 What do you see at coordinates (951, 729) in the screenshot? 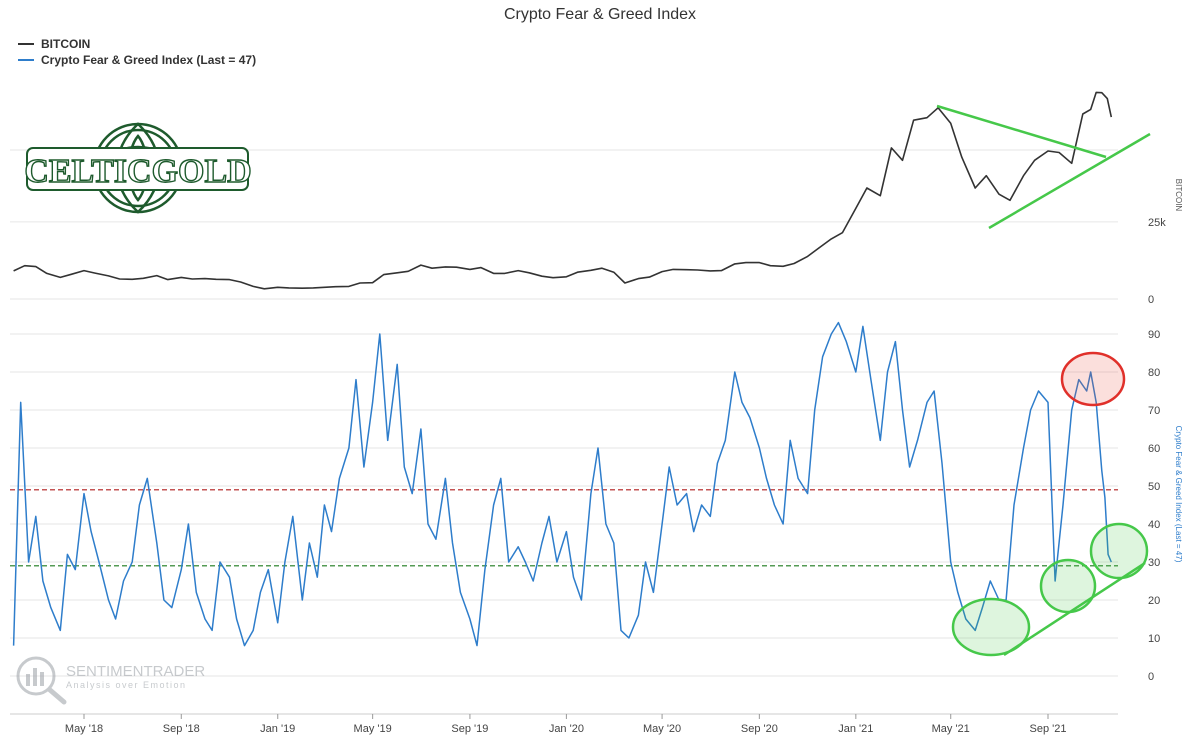
I see `x-tick-label: May '21` at bounding box center [951, 729].